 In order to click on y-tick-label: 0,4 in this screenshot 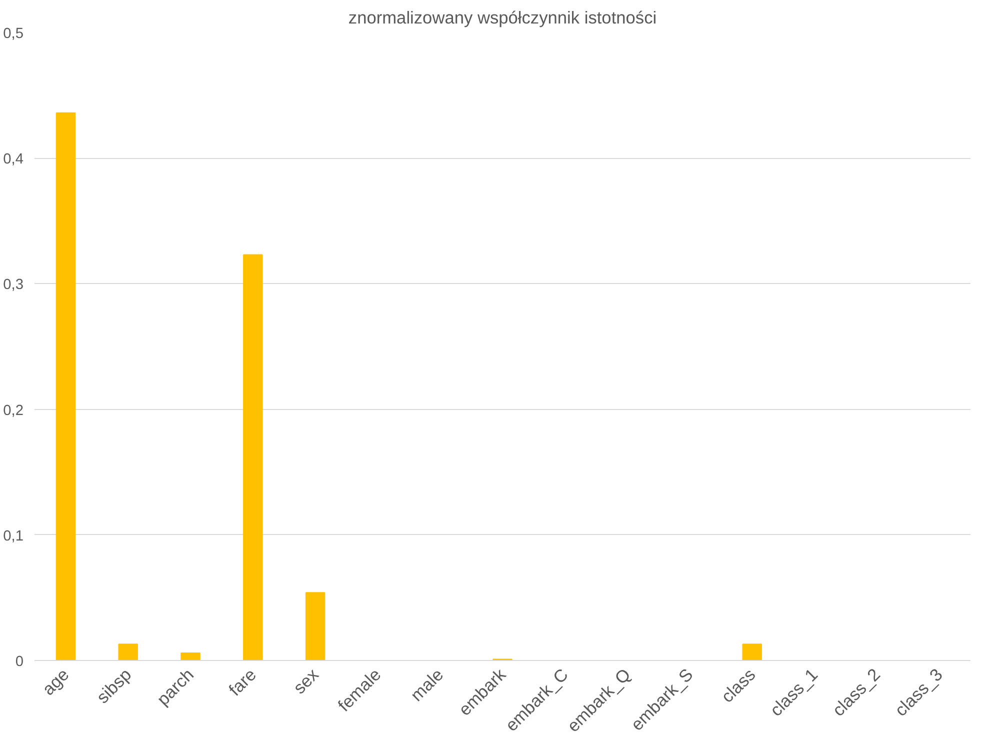, I will do `click(13, 160)`.